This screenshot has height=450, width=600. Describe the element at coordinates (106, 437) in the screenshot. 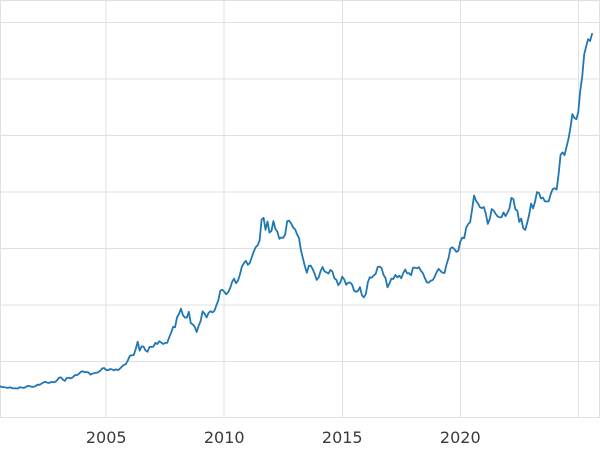

I see `x-tick-label: 2005` at that location.